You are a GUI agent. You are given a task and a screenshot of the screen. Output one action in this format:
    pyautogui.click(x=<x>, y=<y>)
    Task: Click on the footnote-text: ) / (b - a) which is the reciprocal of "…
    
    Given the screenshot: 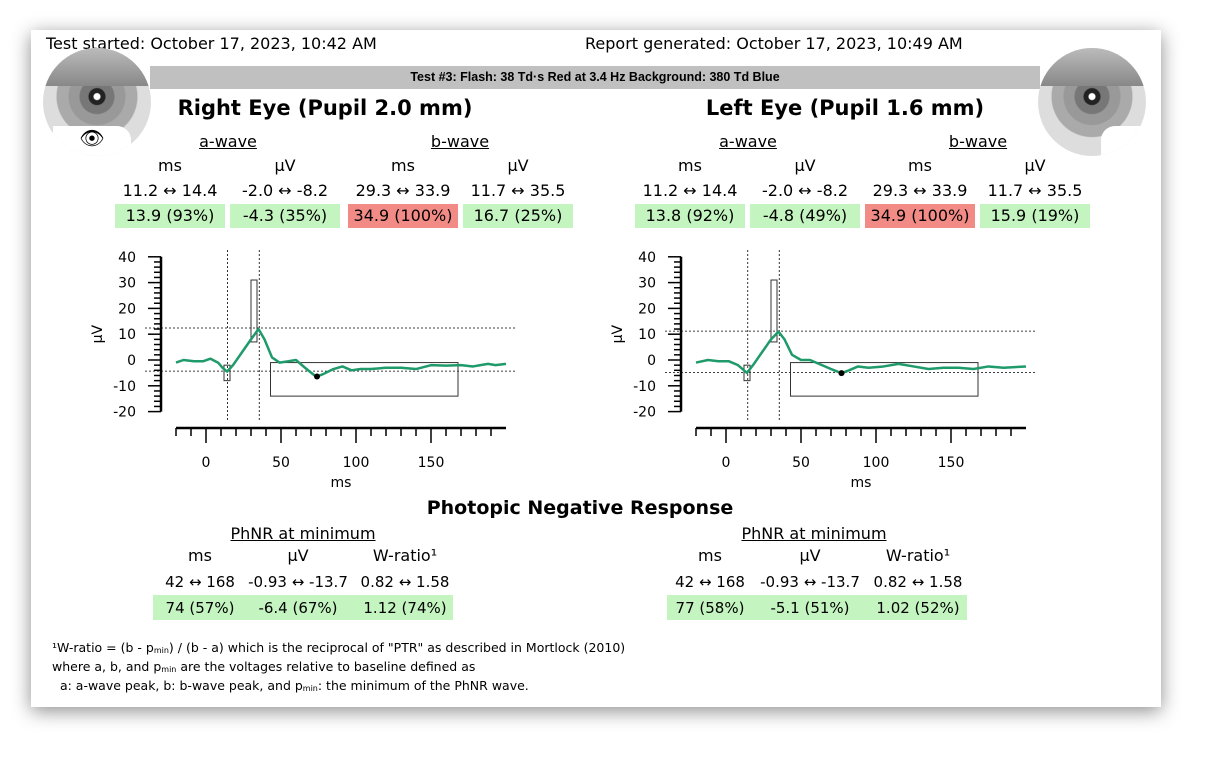 What is the action you would take?
    pyautogui.click(x=397, y=647)
    